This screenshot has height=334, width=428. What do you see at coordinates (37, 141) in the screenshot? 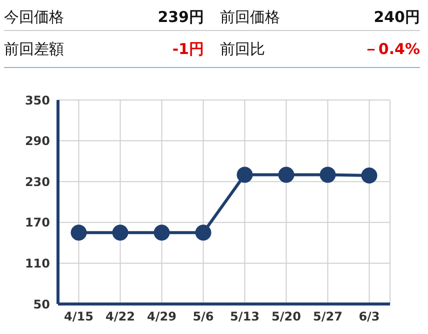
I see `y-tick-label: 290` at bounding box center [37, 141].